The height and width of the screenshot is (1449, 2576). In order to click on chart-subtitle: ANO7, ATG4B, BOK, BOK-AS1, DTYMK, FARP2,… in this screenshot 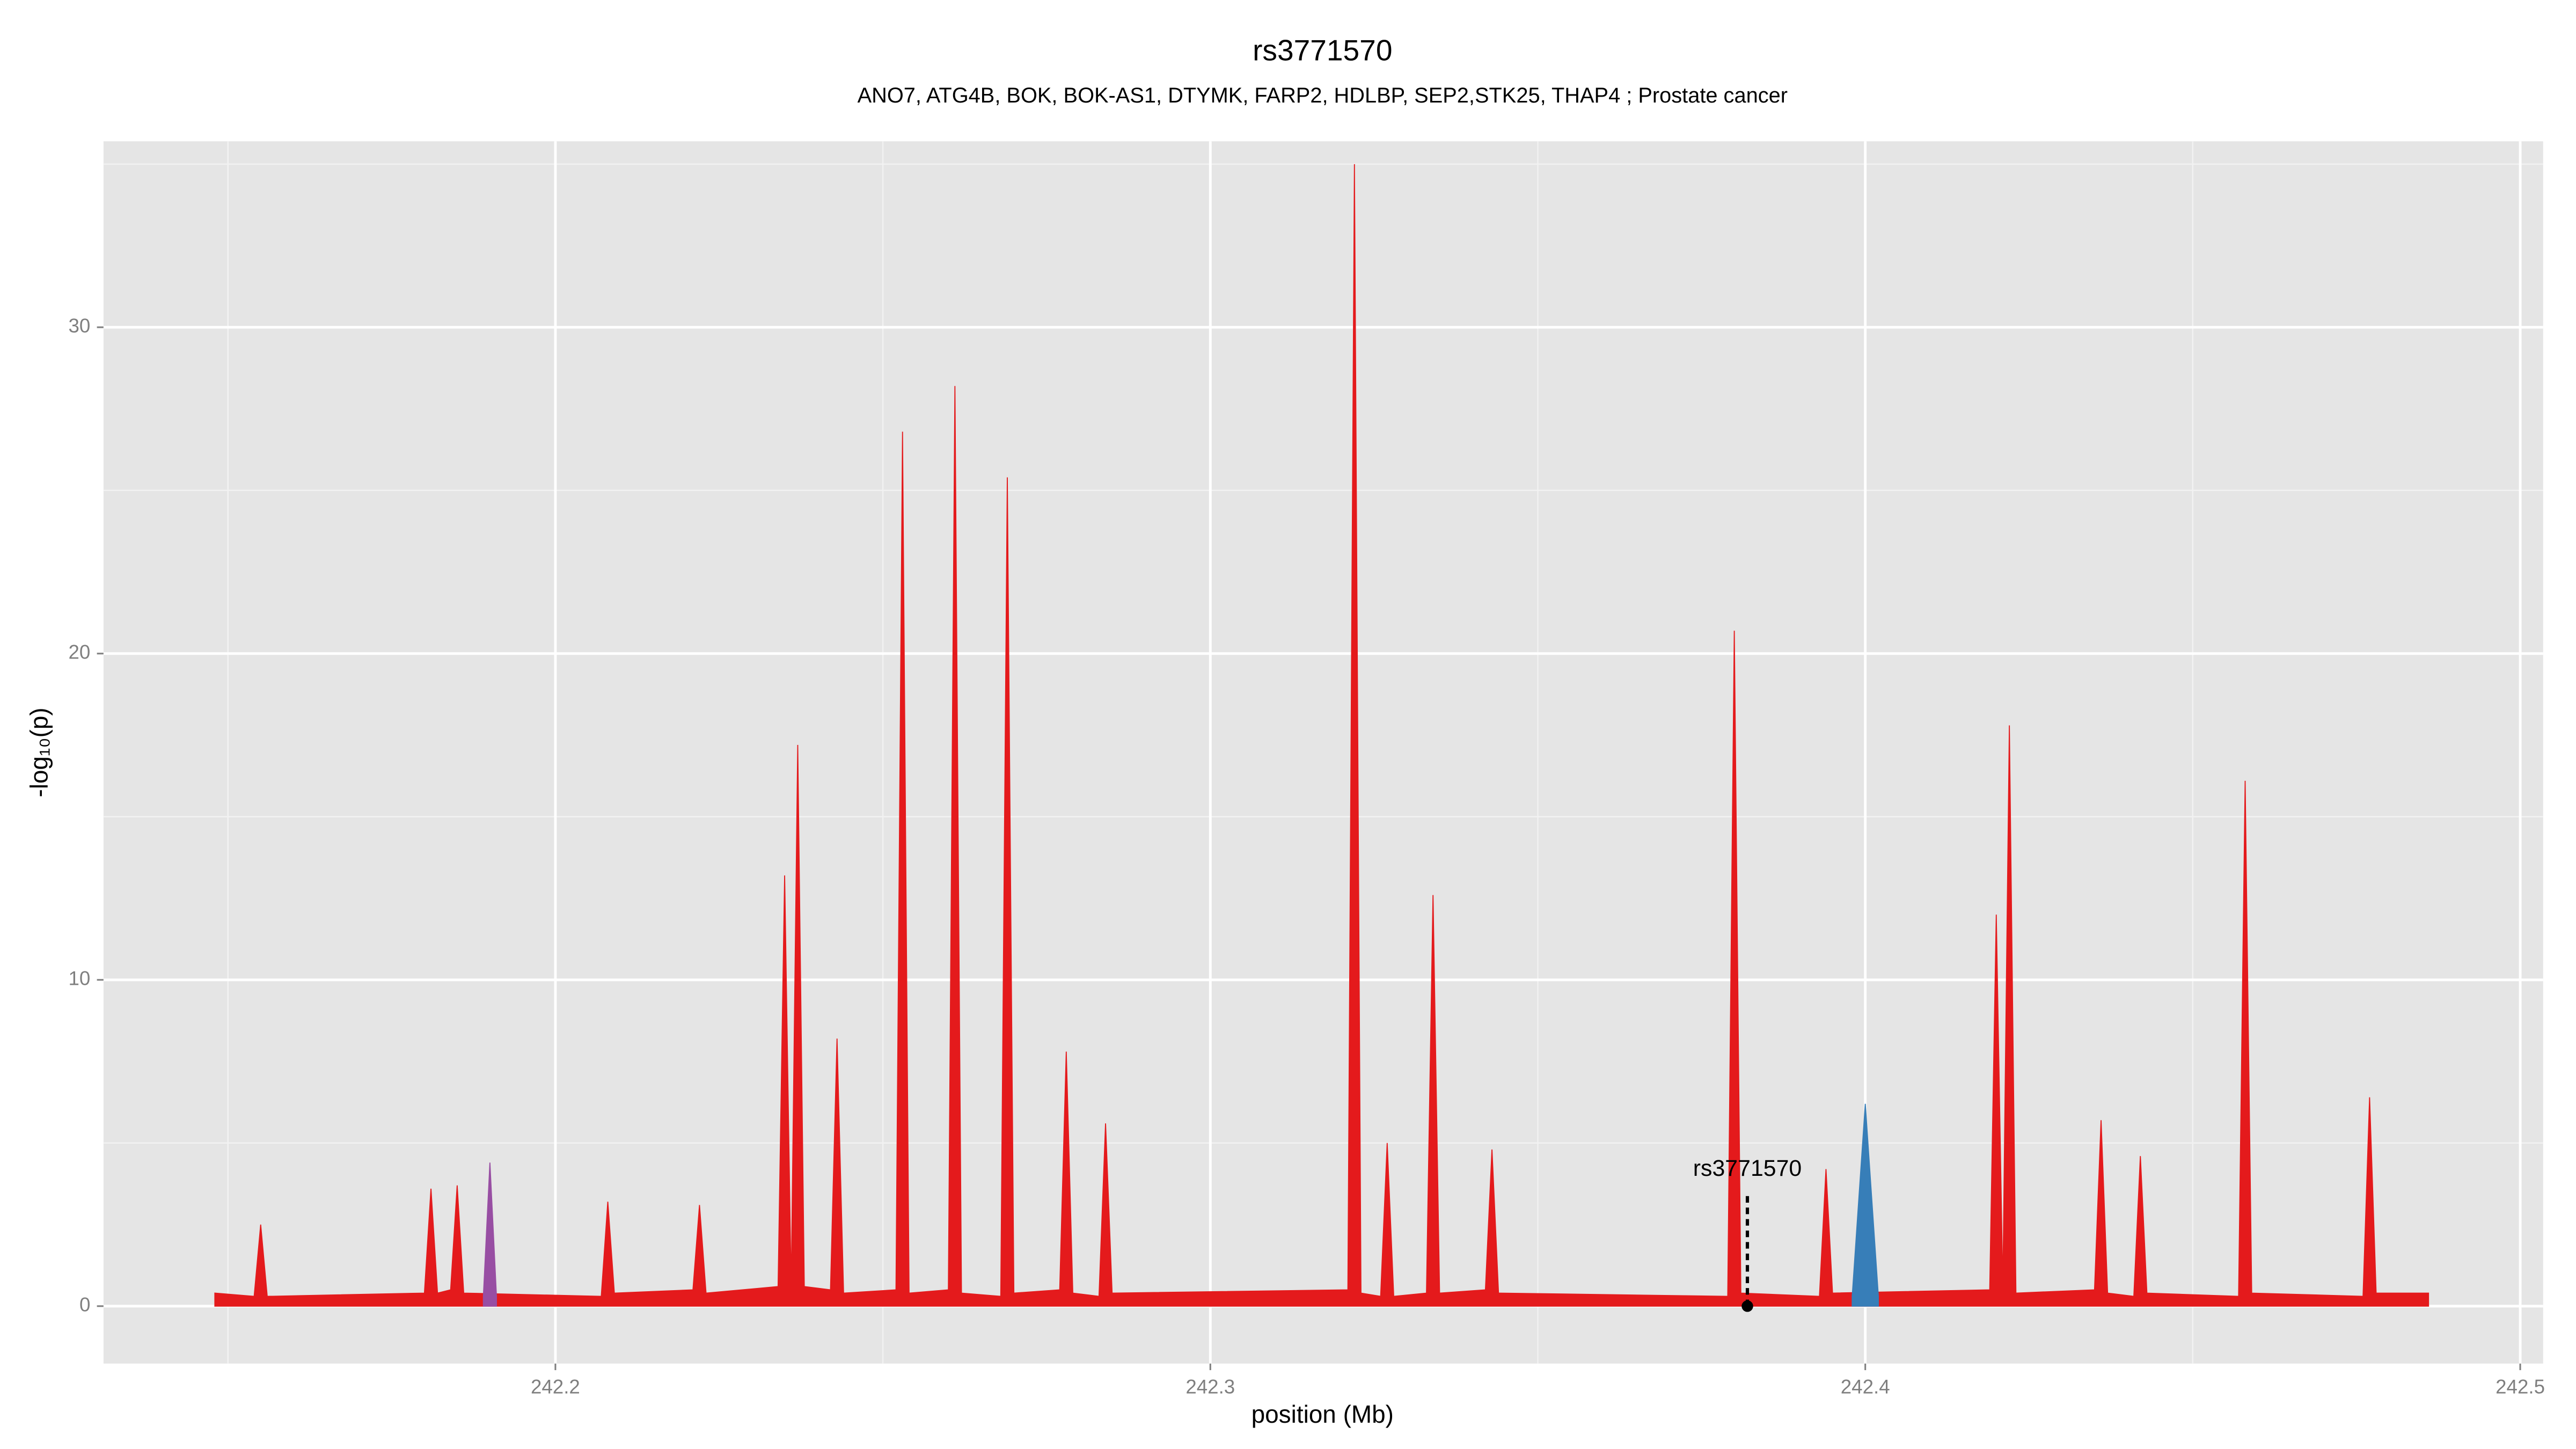, I will do `click(1323, 95)`.